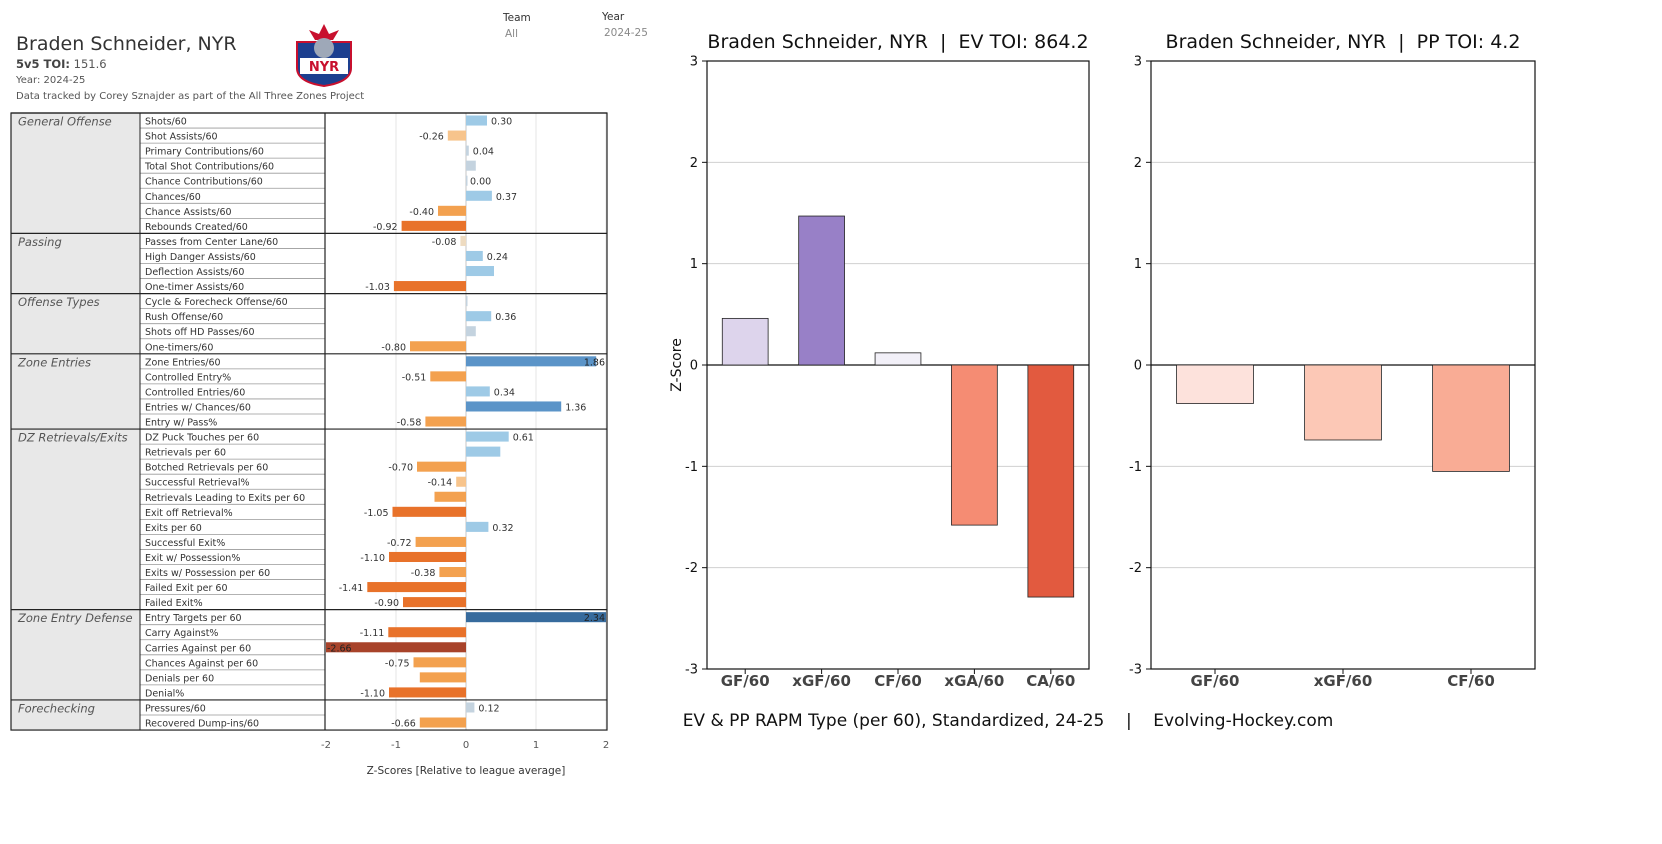 This screenshot has width=1662, height=844. I want to click on metric-label: DZ Puck Touches per 60, so click(202, 438).